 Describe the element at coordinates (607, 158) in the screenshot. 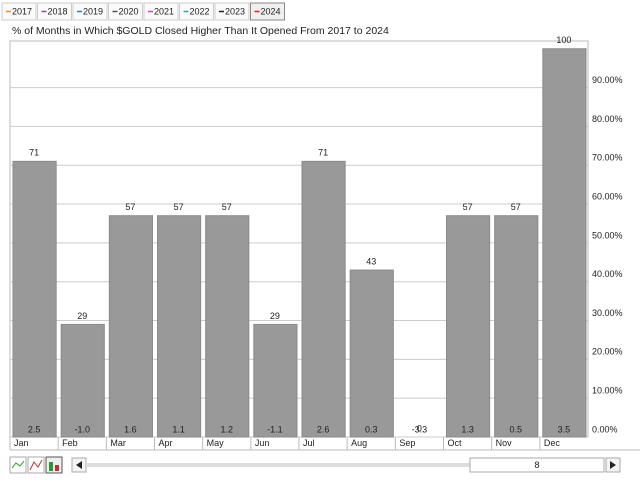

I see `y-tick-label: 70.00%` at that location.